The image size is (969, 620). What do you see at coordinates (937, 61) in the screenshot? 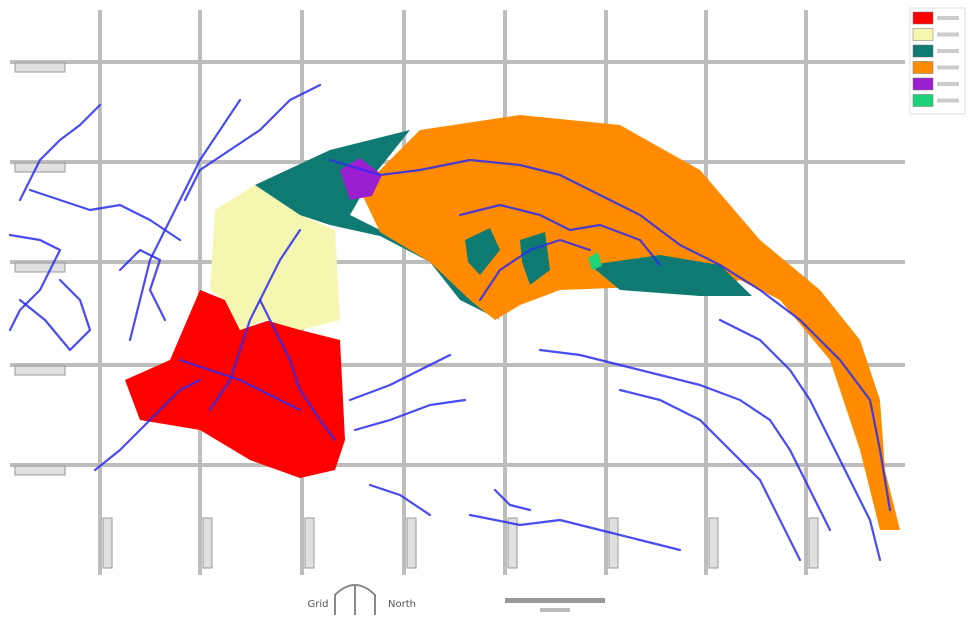
I see `legend` at bounding box center [937, 61].